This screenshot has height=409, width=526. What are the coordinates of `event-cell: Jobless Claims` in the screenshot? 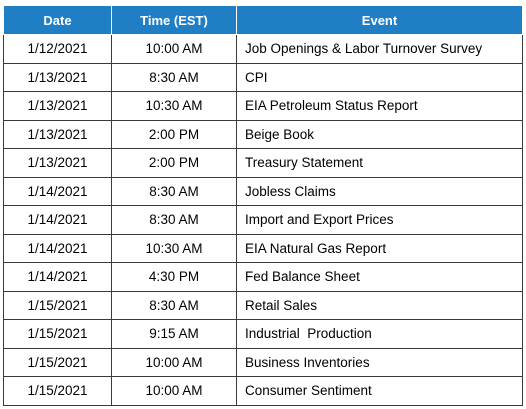 It's located at (379, 191).